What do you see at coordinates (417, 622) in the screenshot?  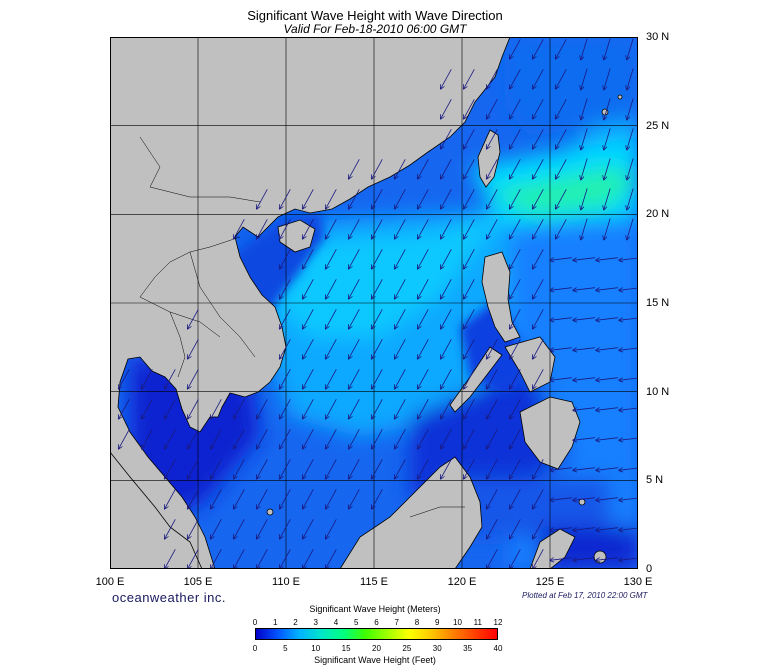 I see `colorbar-meter-tick: 8` at bounding box center [417, 622].